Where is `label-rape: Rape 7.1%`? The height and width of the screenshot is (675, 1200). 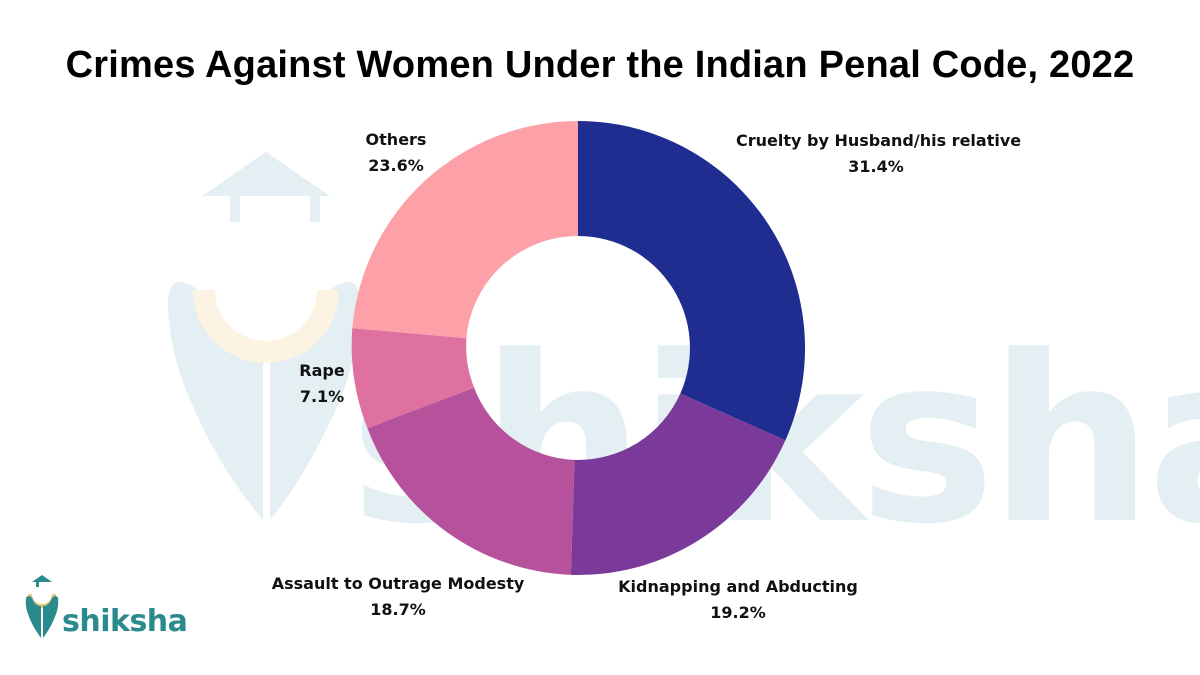
label-rape: Rape 7.1% is located at coordinates (322, 384).